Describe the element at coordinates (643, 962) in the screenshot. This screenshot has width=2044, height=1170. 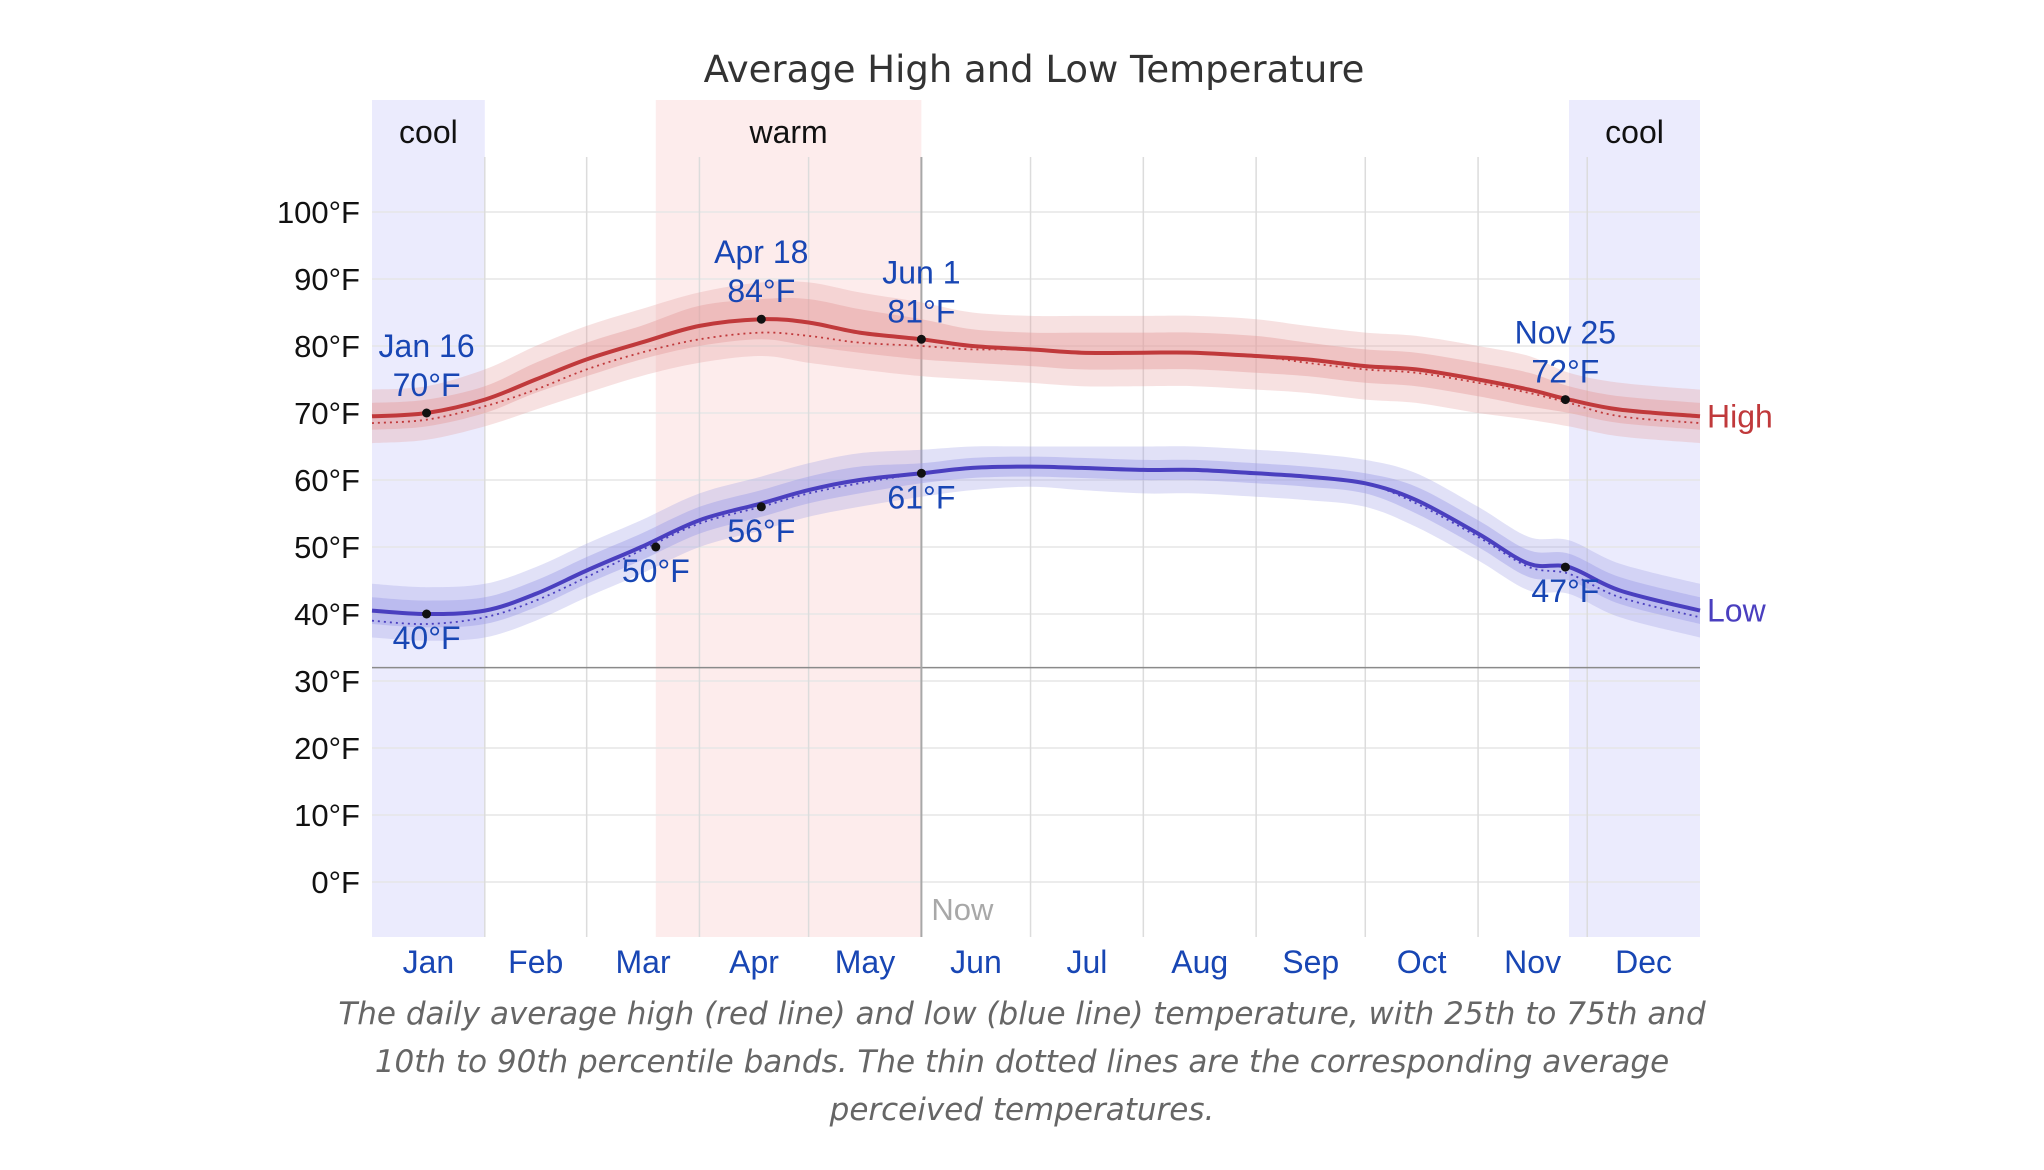
I see `x-tick-label-mar: Mar` at that location.